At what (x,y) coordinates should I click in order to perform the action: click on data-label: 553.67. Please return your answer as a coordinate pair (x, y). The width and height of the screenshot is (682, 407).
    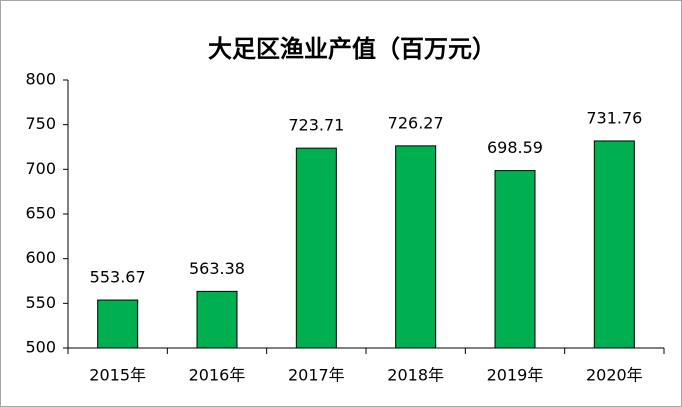
    Looking at the image, I should click on (118, 277).